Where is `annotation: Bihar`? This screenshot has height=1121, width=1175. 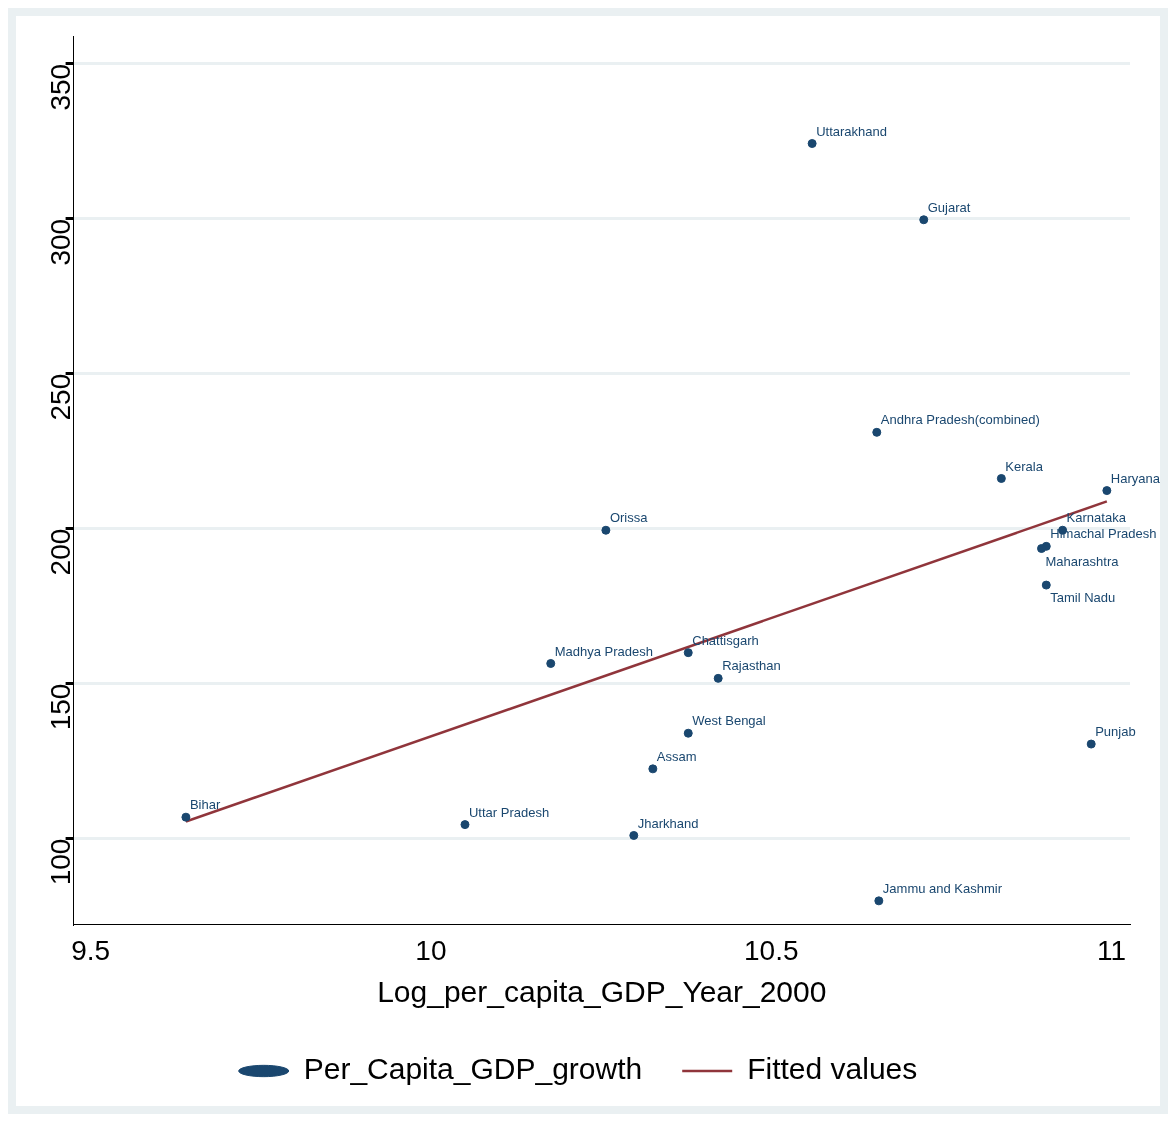 annotation: Bihar is located at coordinates (205, 805).